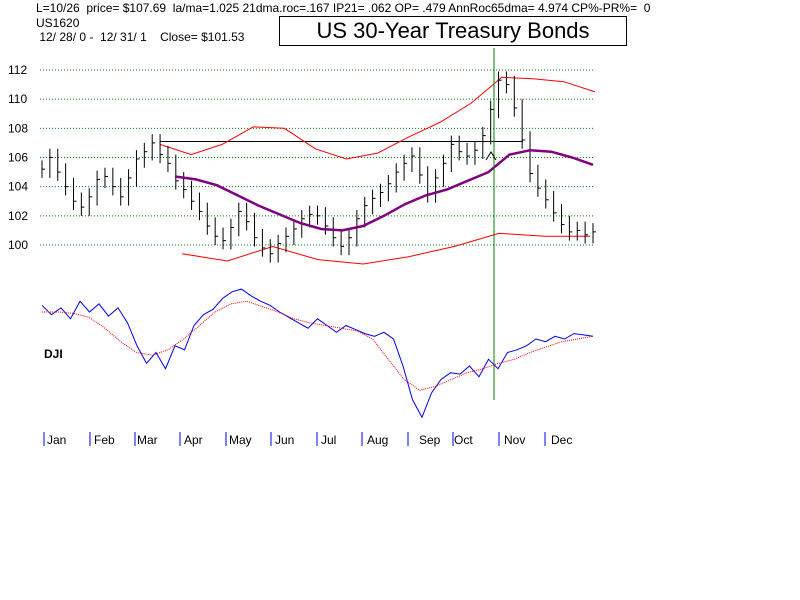  Describe the element at coordinates (385, 248) in the screenshot. I see `lower-band-line` at that location.